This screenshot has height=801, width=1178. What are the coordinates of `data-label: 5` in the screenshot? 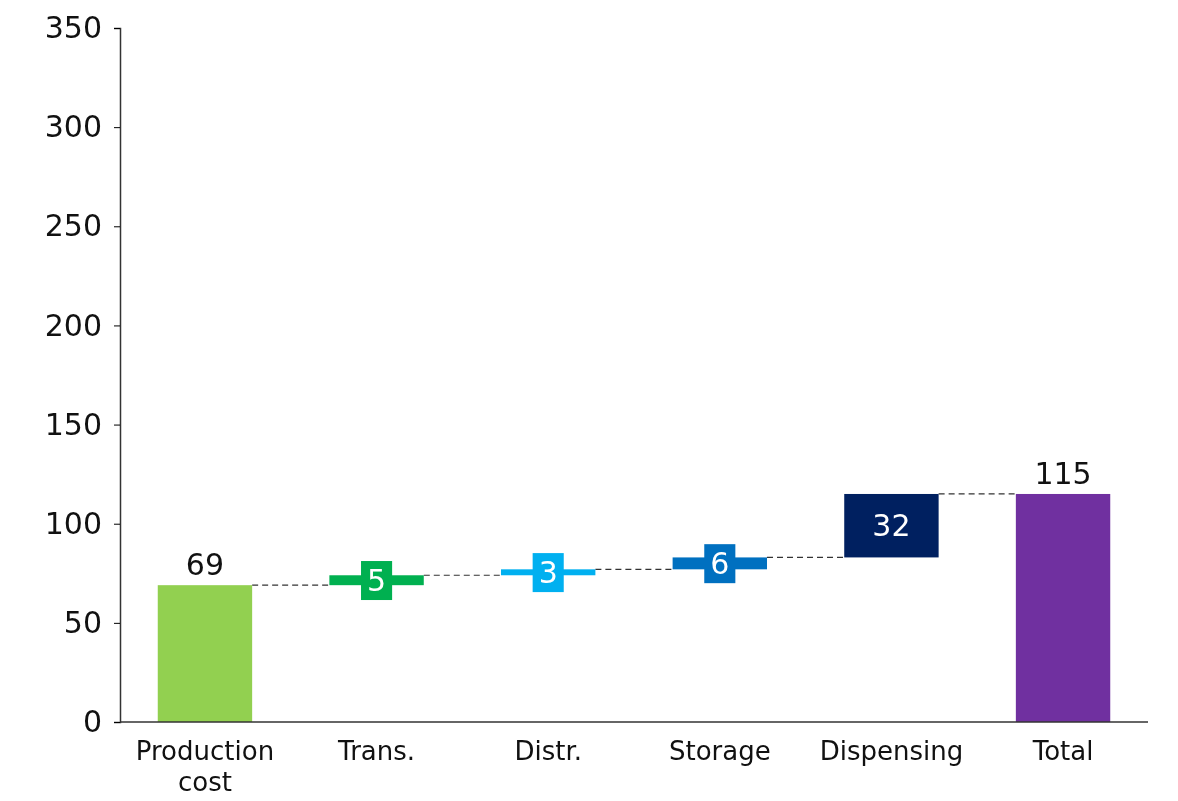 It's located at (377, 581).